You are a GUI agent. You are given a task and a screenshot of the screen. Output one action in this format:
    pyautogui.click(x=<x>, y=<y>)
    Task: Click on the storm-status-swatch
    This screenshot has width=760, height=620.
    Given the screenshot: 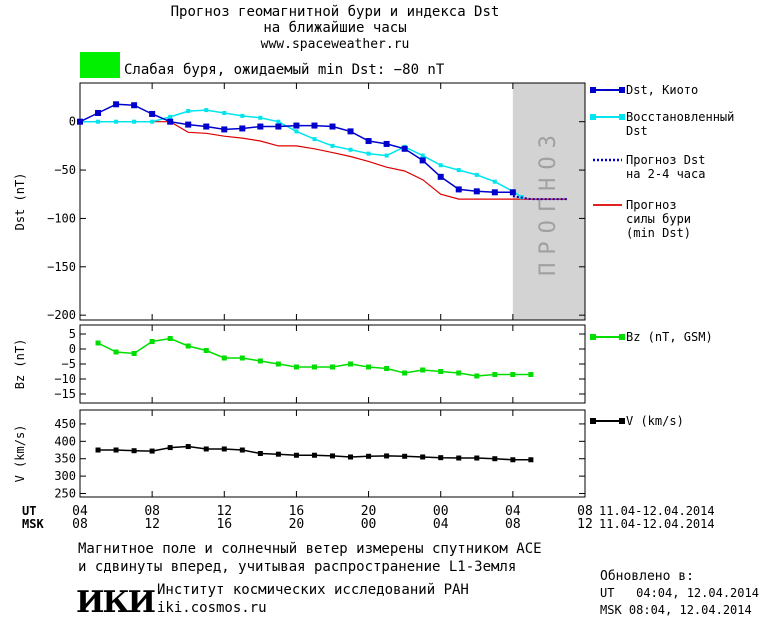 What is the action you would take?
    pyautogui.click(x=100, y=65)
    